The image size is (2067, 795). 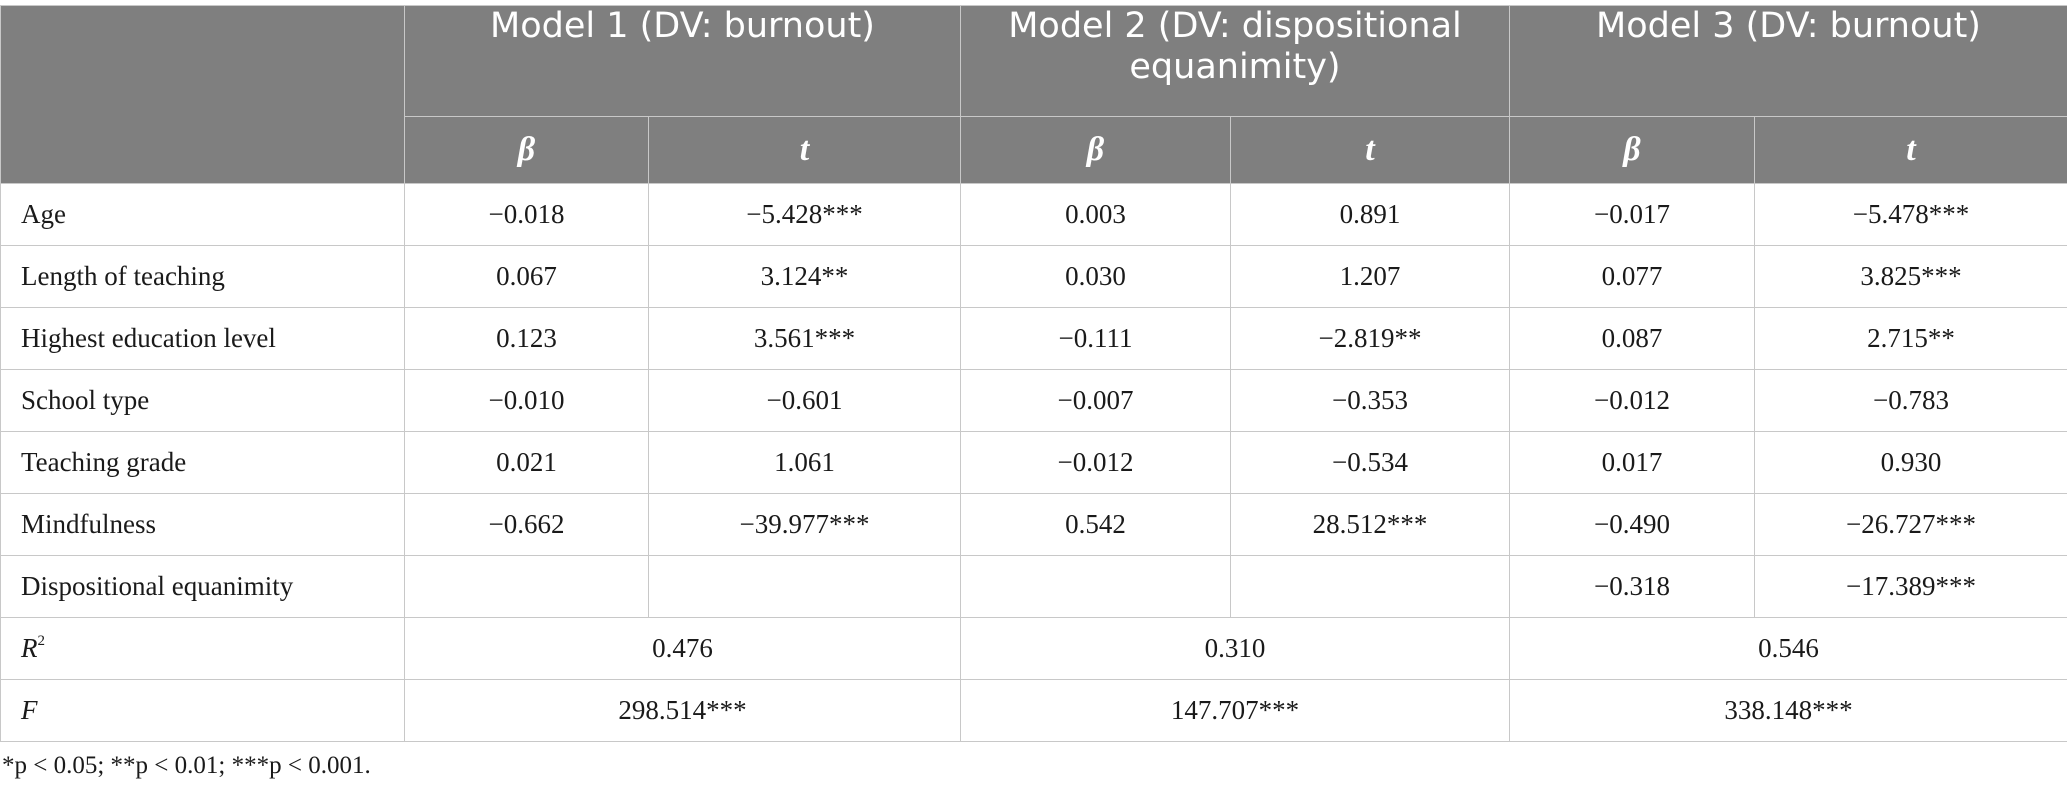 What do you see at coordinates (1370, 400) in the screenshot?
I see `table-cell: −0.353` at bounding box center [1370, 400].